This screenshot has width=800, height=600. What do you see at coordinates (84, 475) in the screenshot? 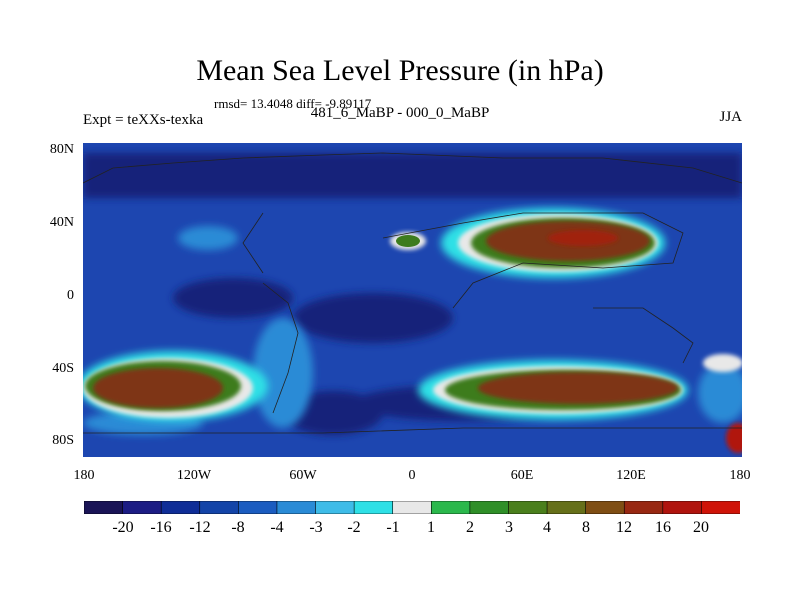
I see `lon-label-180w: 180` at bounding box center [84, 475].